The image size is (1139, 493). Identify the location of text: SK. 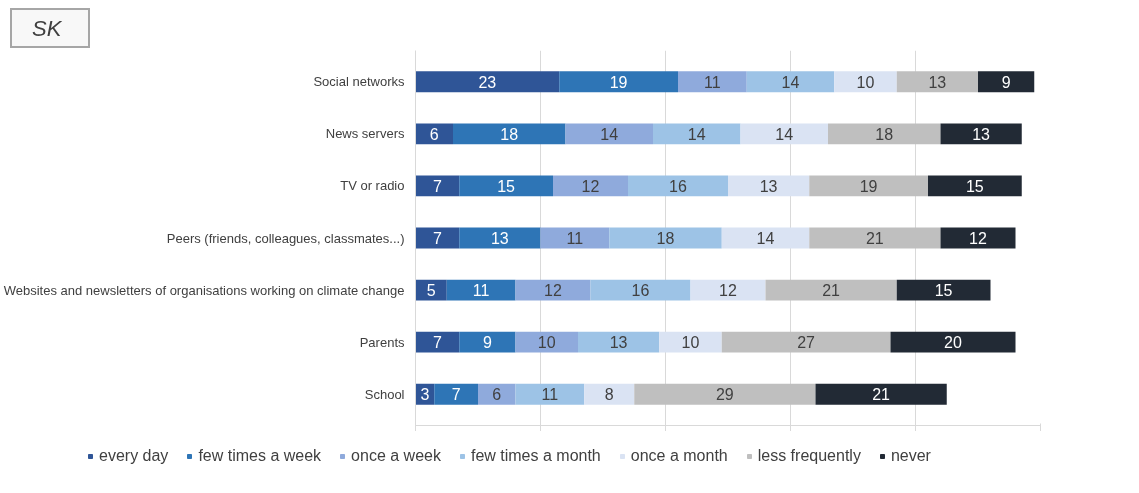
(47, 28).